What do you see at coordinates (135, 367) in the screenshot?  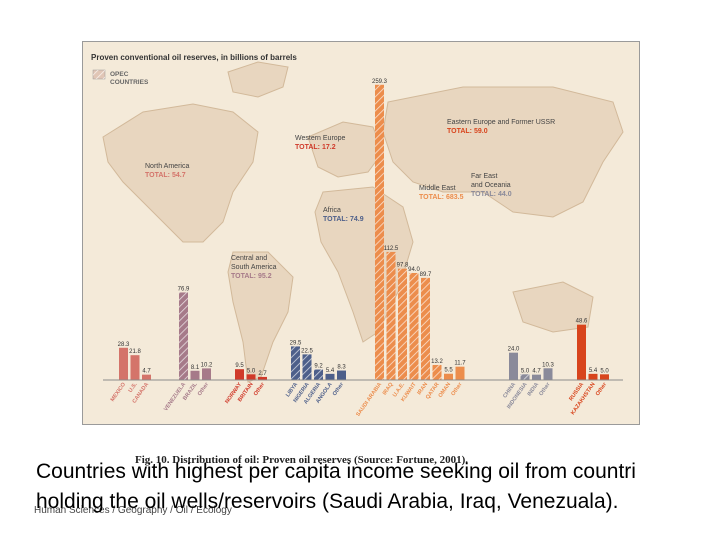 I see `bar-u-s-` at bounding box center [135, 367].